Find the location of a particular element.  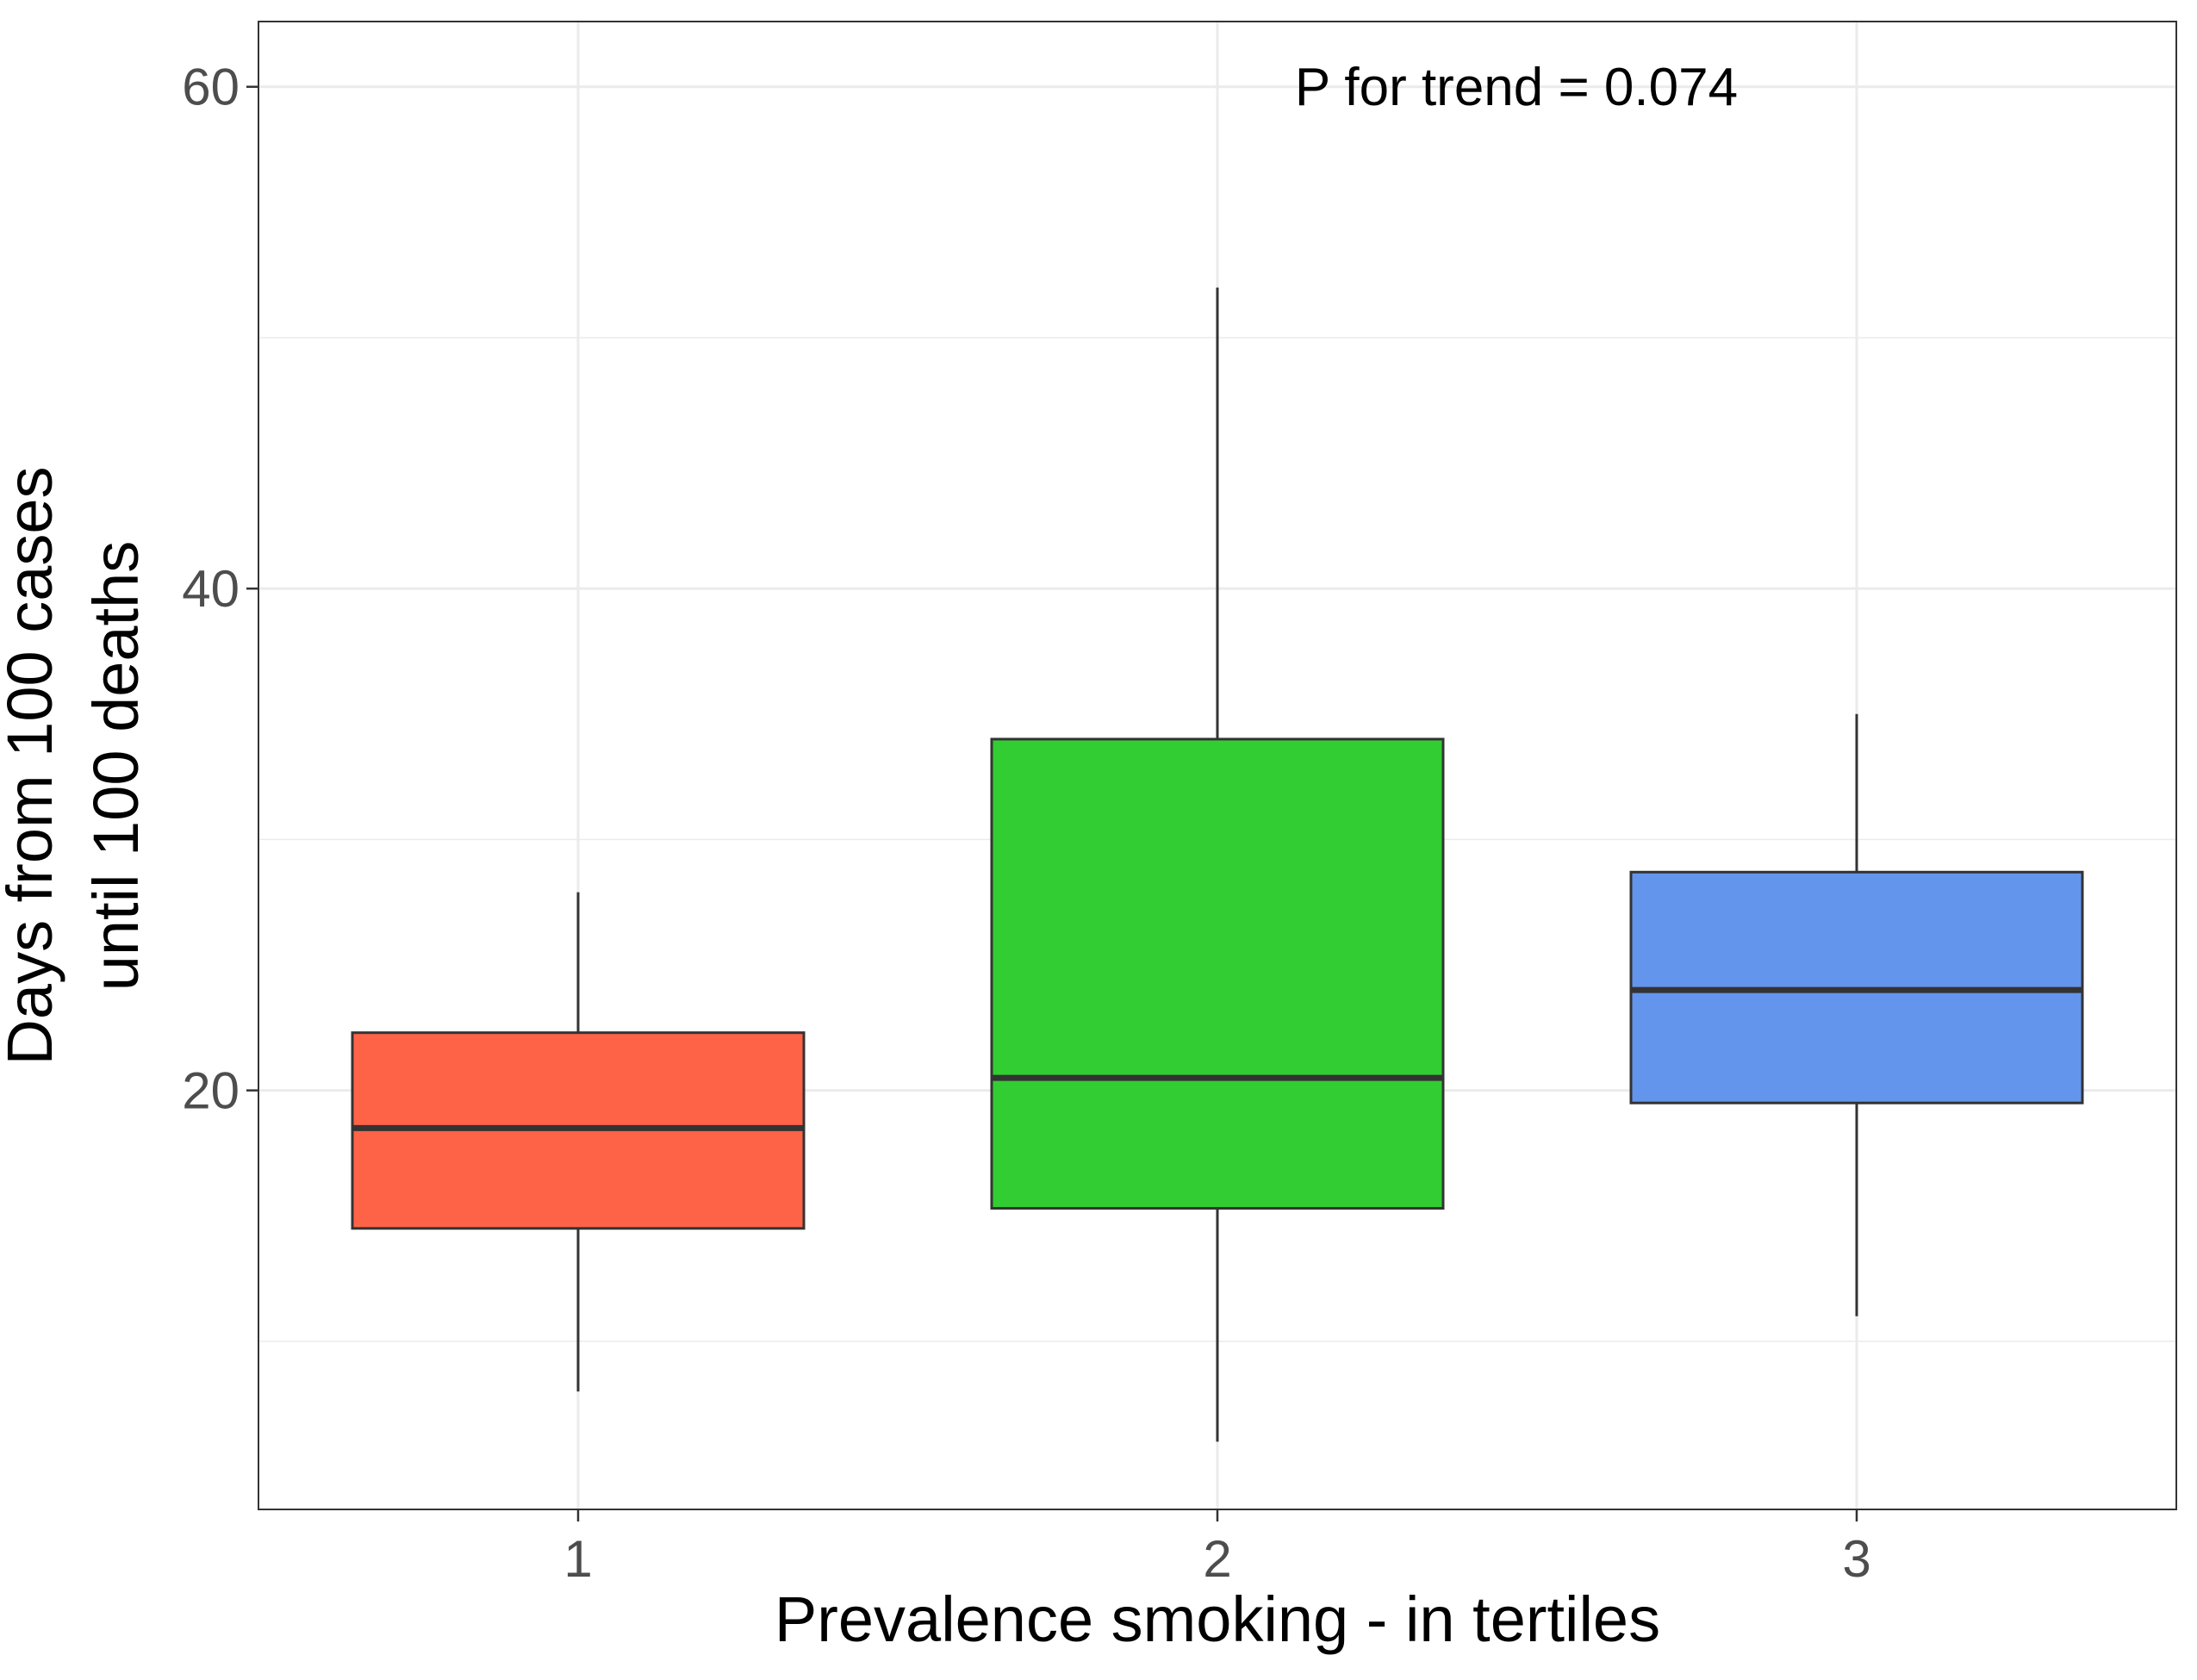

y-axis-title: Days from 100 cases until 100 deaths is located at coordinates (76, 766).